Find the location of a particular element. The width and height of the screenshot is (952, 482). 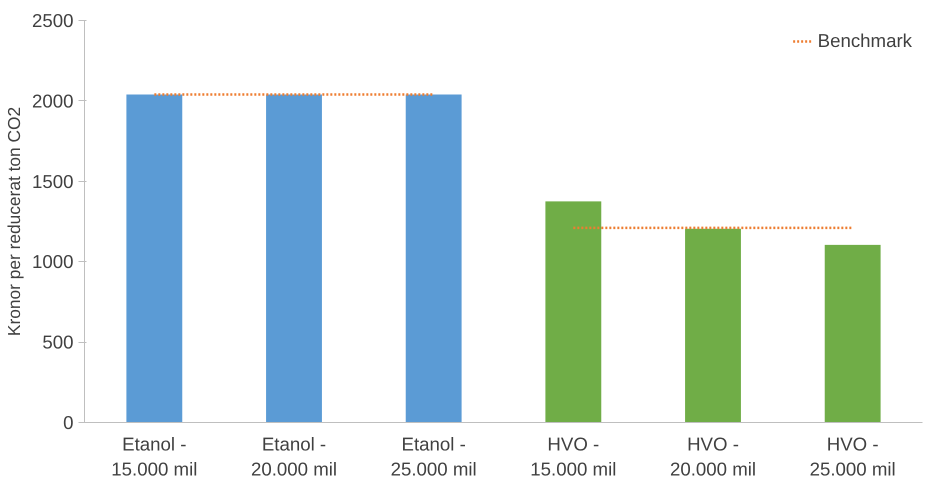

x-tick-label: Etanol - 15.000 mil is located at coordinates (154, 457).